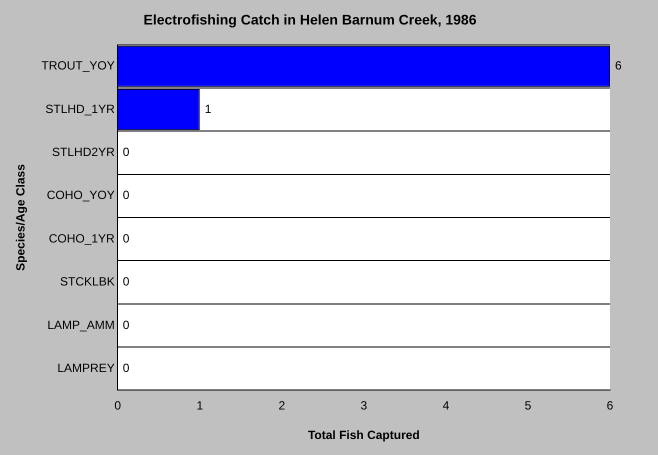 The width and height of the screenshot is (658, 455). I want to click on y-tick-label: COHO_YOY, so click(80, 195).